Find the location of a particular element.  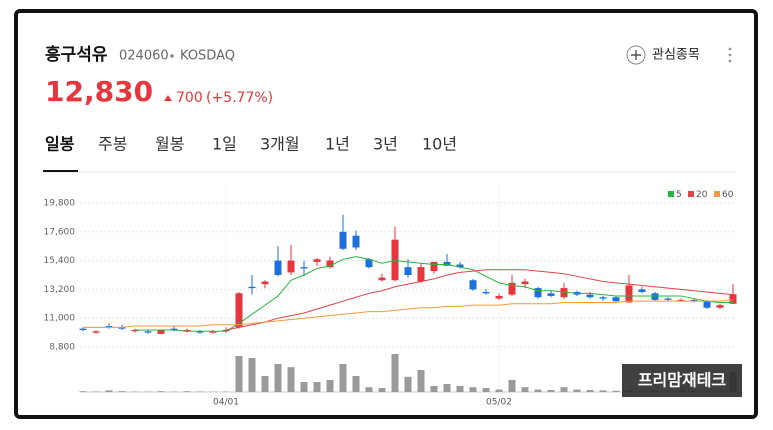

market: KOSDAQ is located at coordinates (207, 56).